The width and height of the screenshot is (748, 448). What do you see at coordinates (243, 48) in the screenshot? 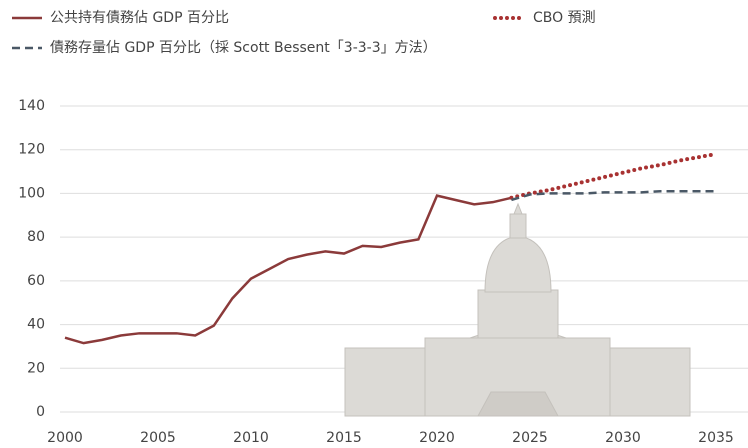
I see `legend-label: 債務存量佔 GDP 百分比（採 Scott Bessent「3-3-3」方法）` at bounding box center [243, 48].